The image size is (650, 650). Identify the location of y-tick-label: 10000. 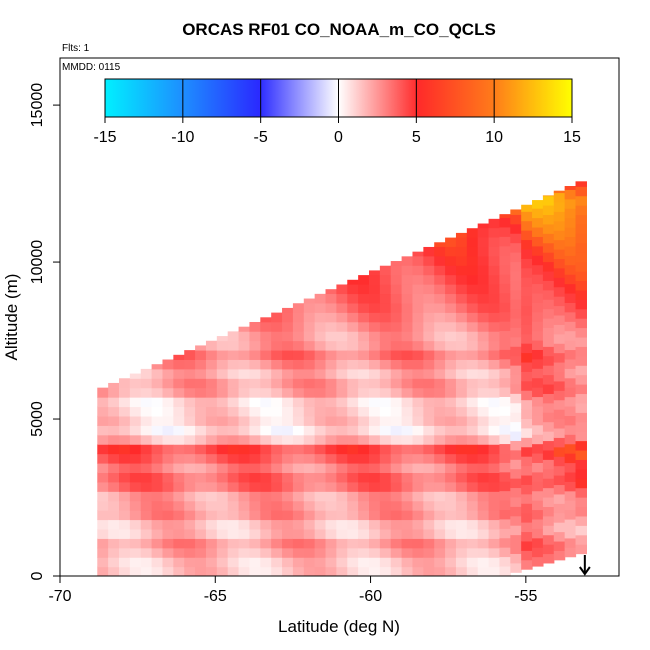
(37, 262).